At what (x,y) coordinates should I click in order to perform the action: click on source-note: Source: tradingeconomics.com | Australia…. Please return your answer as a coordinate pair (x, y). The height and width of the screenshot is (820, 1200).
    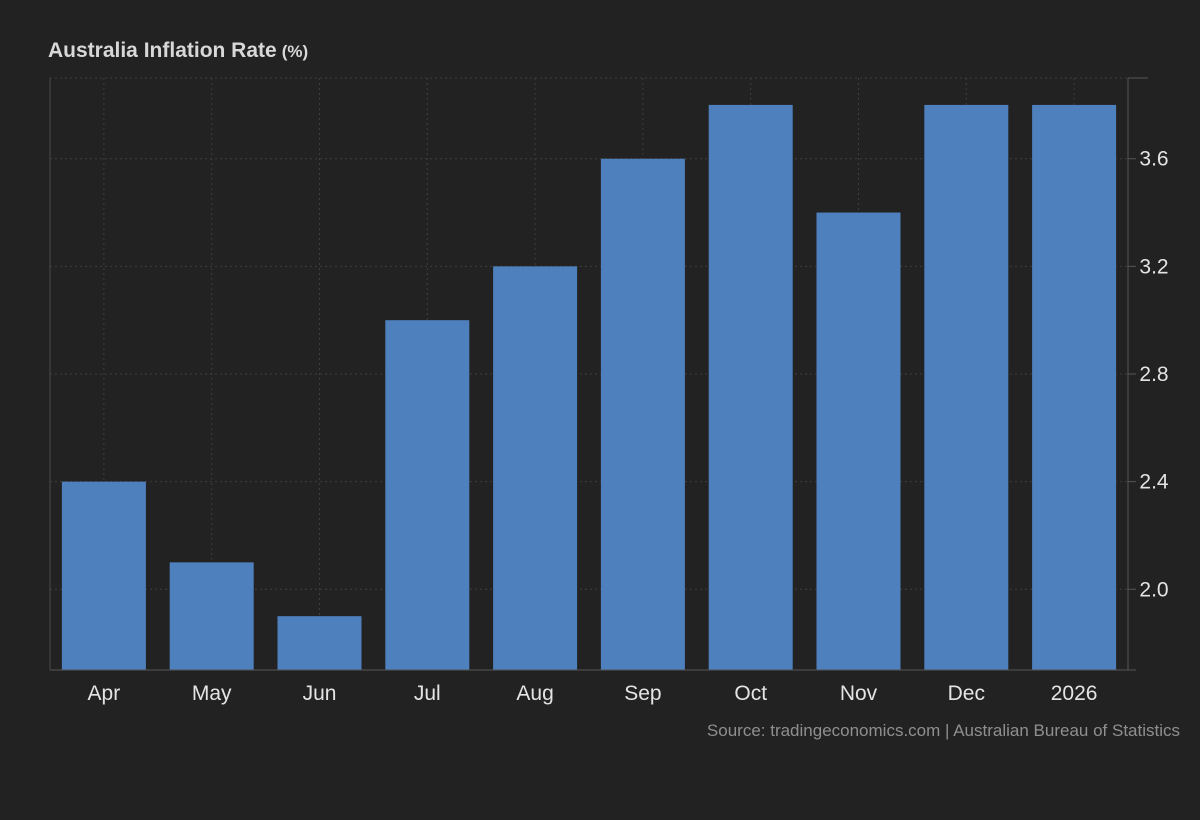
    Looking at the image, I should click on (943, 730).